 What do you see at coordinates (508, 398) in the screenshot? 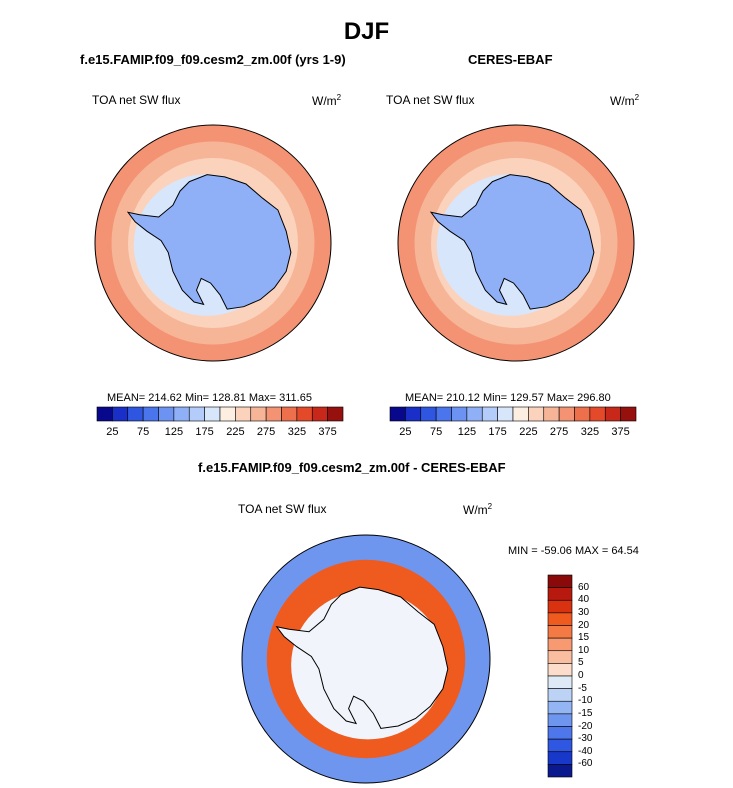
I see `panel-2-stats: MEAN= 210.12 Min= 129.57 Max= 296.80` at bounding box center [508, 398].